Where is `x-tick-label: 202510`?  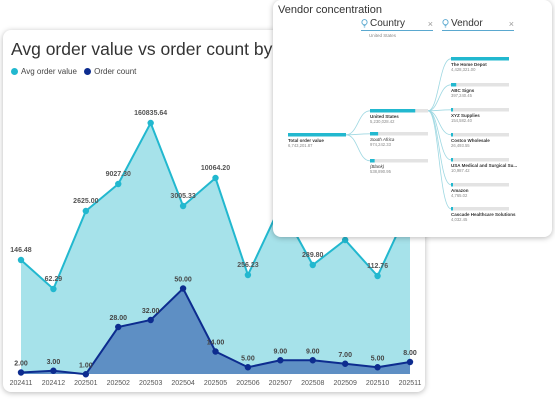
x-tick-label: 202510 is located at coordinates (377, 383).